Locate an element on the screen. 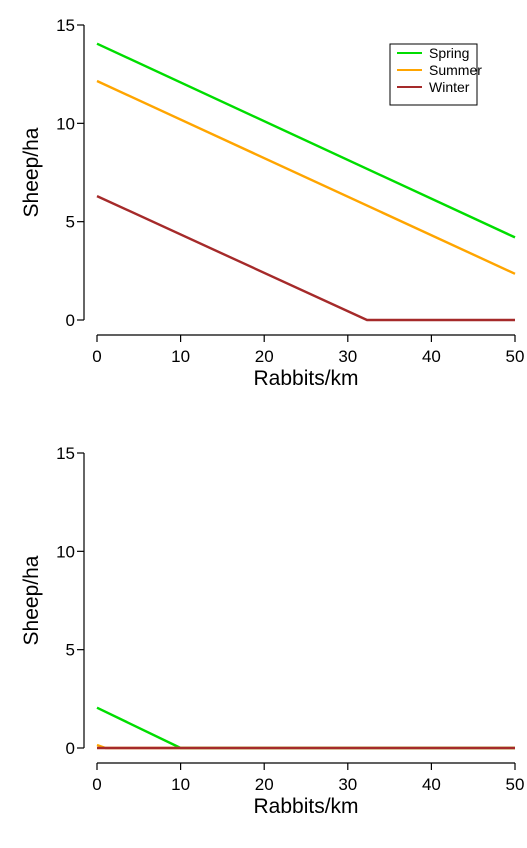 The height and width of the screenshot is (848, 527). series-line-spring is located at coordinates (305, 728).